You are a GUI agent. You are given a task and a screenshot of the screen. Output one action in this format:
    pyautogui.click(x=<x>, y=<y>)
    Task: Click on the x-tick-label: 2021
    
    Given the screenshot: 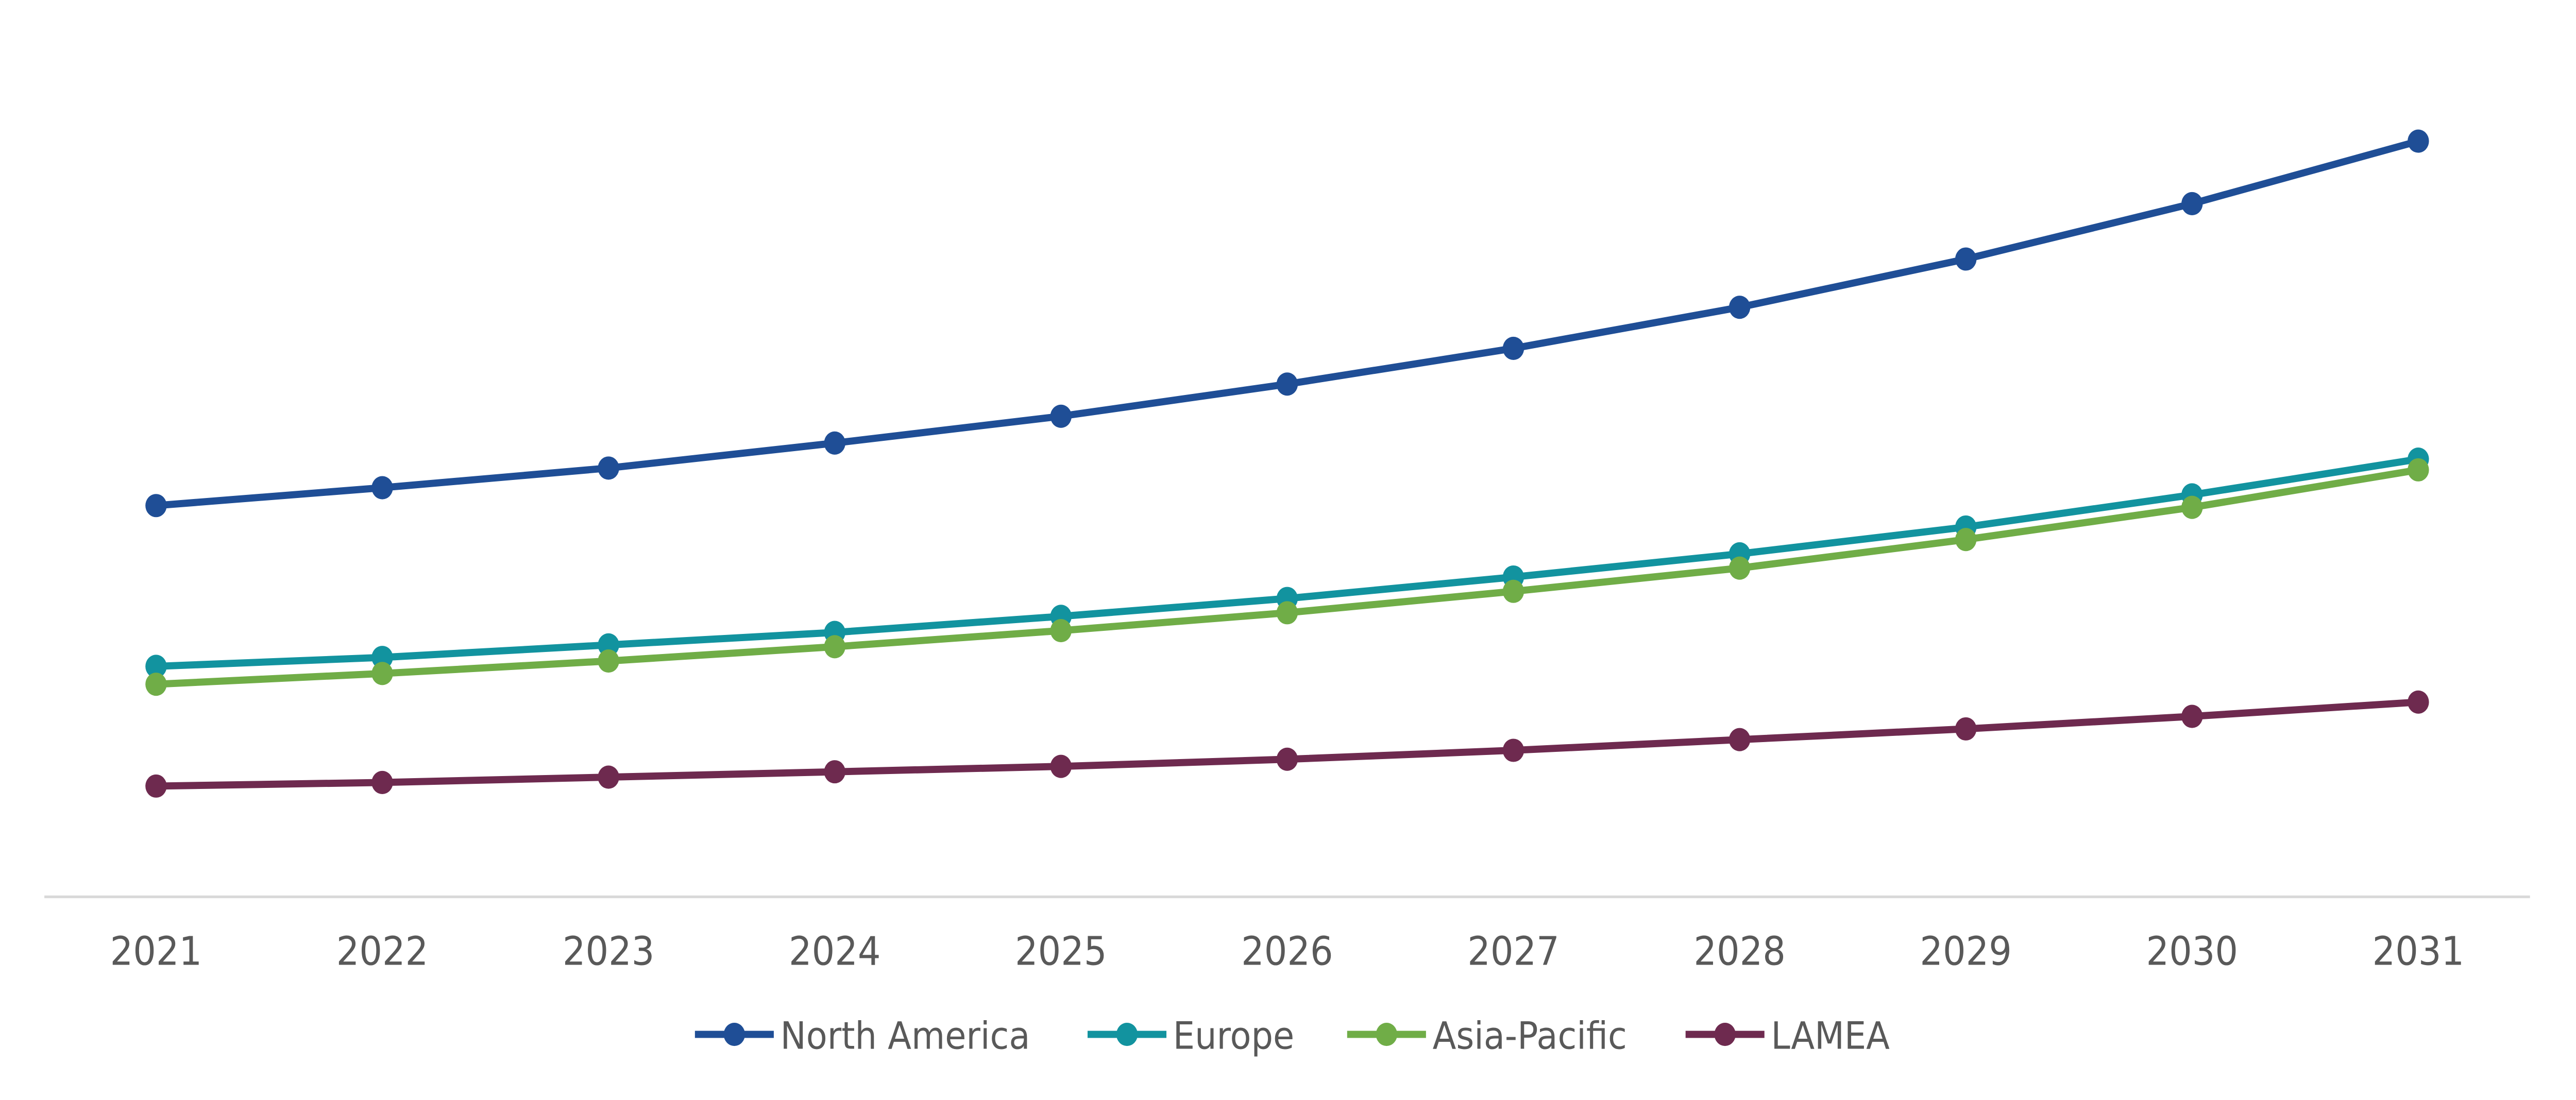 What is the action you would take?
    pyautogui.click(x=156, y=952)
    